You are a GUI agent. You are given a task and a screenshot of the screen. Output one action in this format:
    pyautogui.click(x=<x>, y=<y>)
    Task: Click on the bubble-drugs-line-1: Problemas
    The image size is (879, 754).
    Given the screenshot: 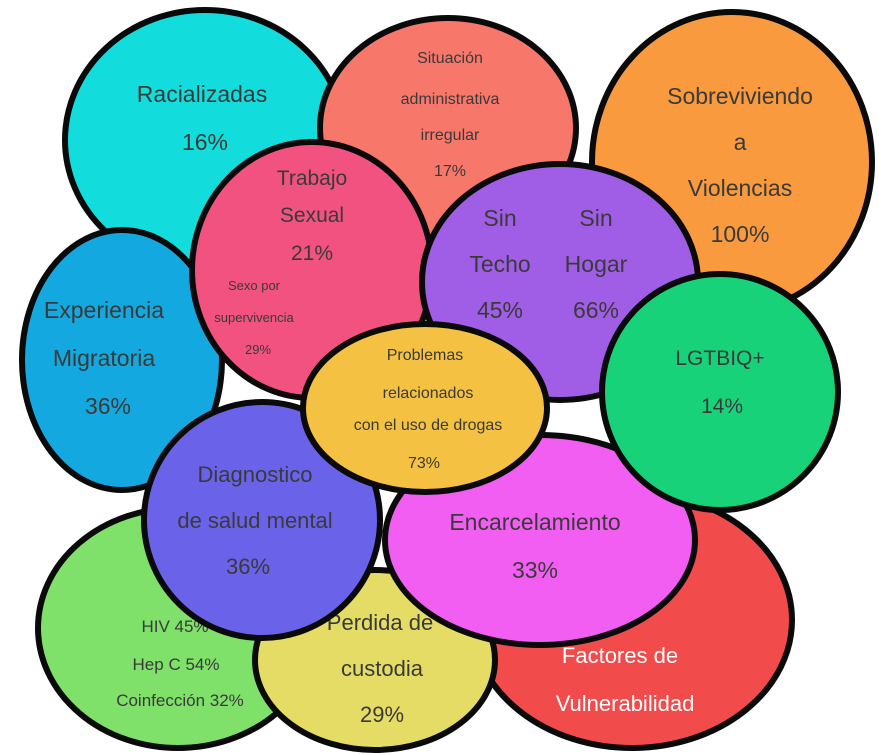 What is the action you would take?
    pyautogui.click(x=425, y=355)
    